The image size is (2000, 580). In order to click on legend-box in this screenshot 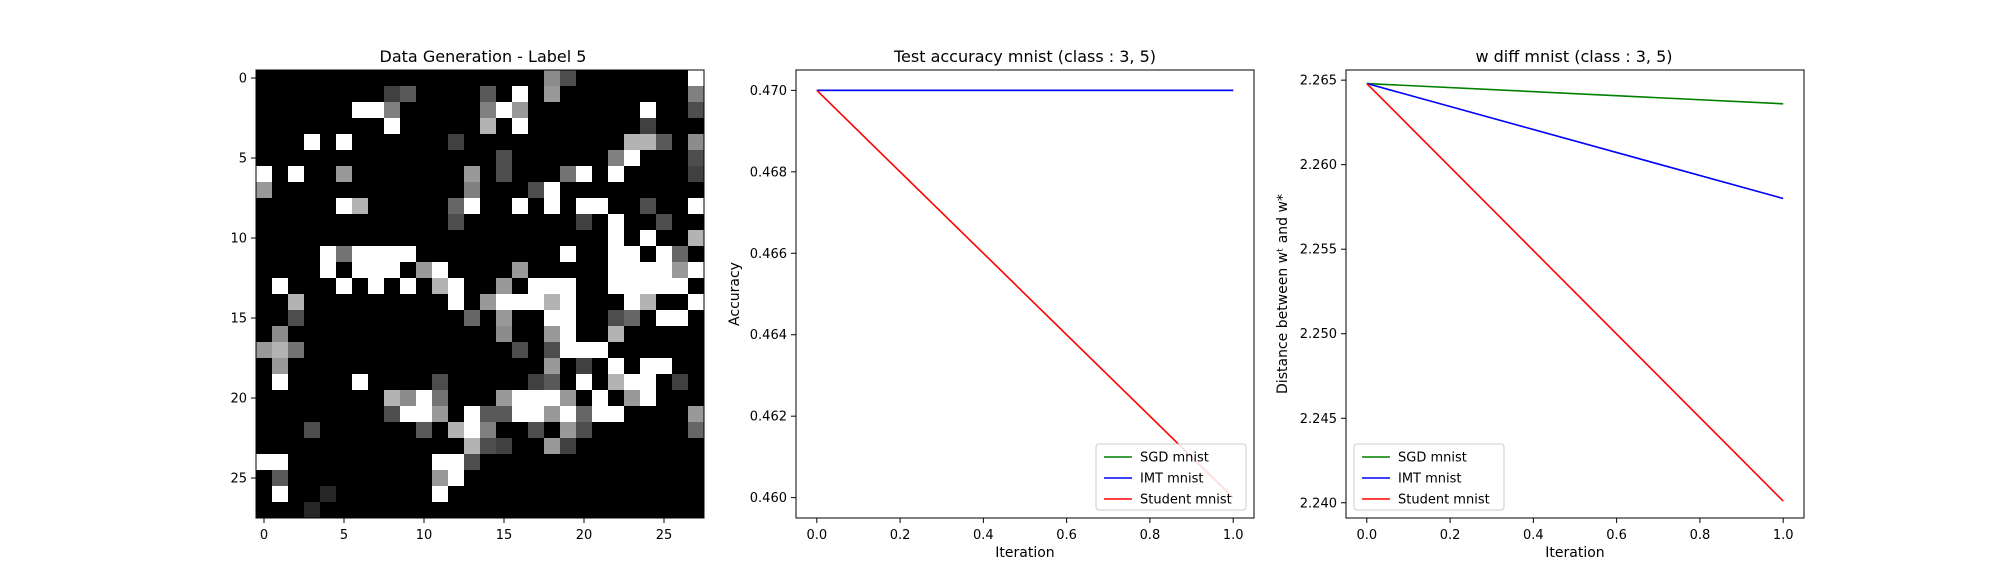, I will do `click(1171, 477)`.